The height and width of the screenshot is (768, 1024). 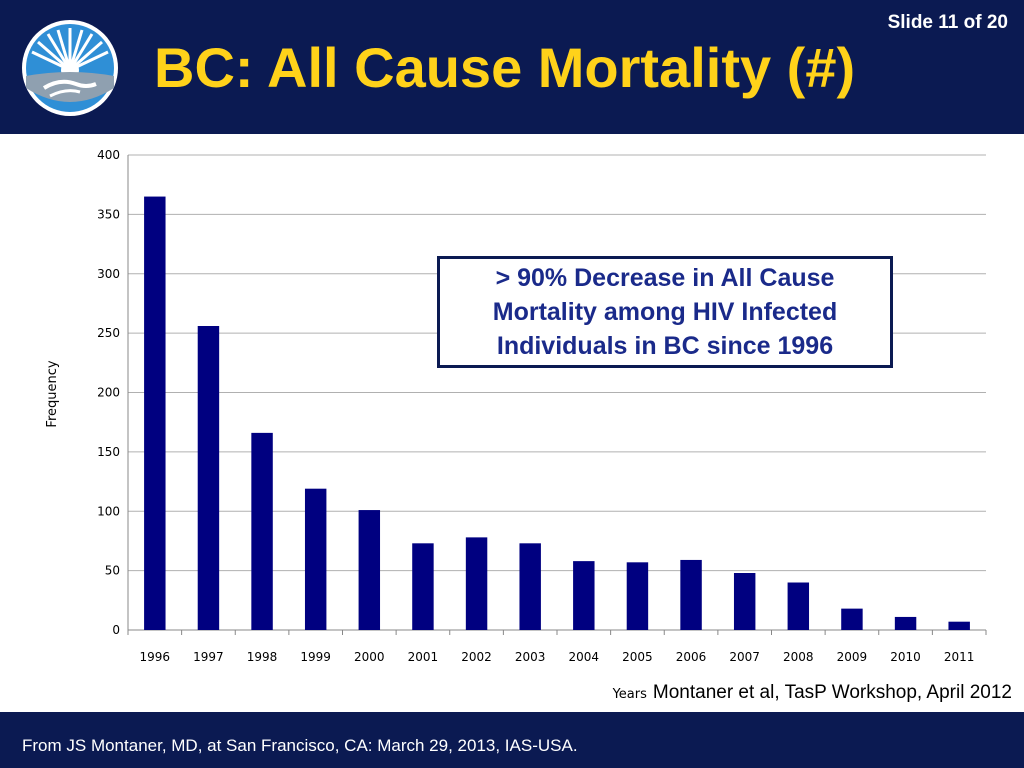 I want to click on y-tick-label: 100, so click(x=108, y=511).